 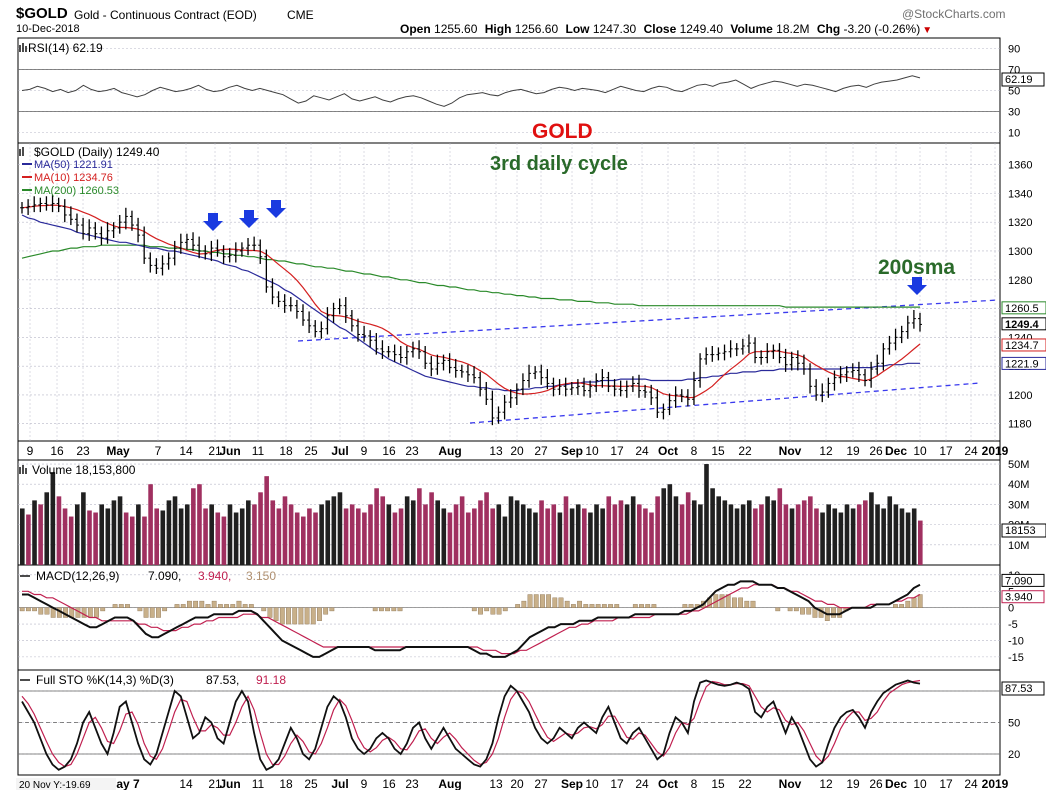 I want to click on y-tick-label: -10, so click(x=1016, y=641).